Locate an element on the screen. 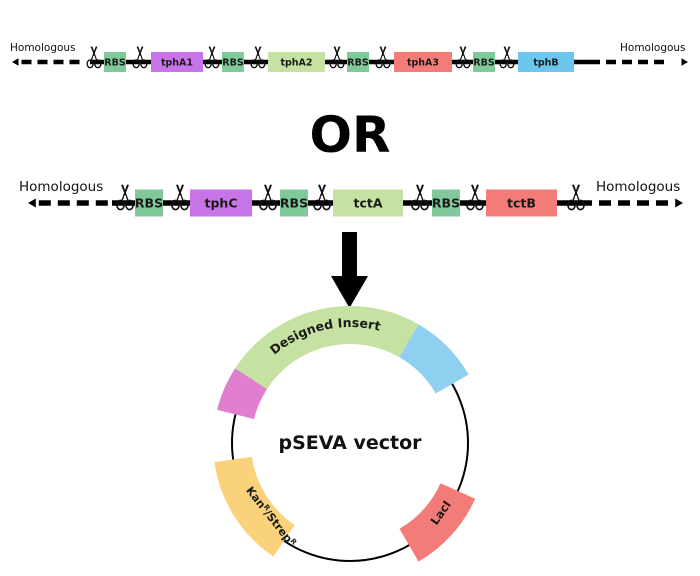 This screenshot has height=576, width=700. construct-2-rbs-4: RBS is located at coordinates (446, 203).